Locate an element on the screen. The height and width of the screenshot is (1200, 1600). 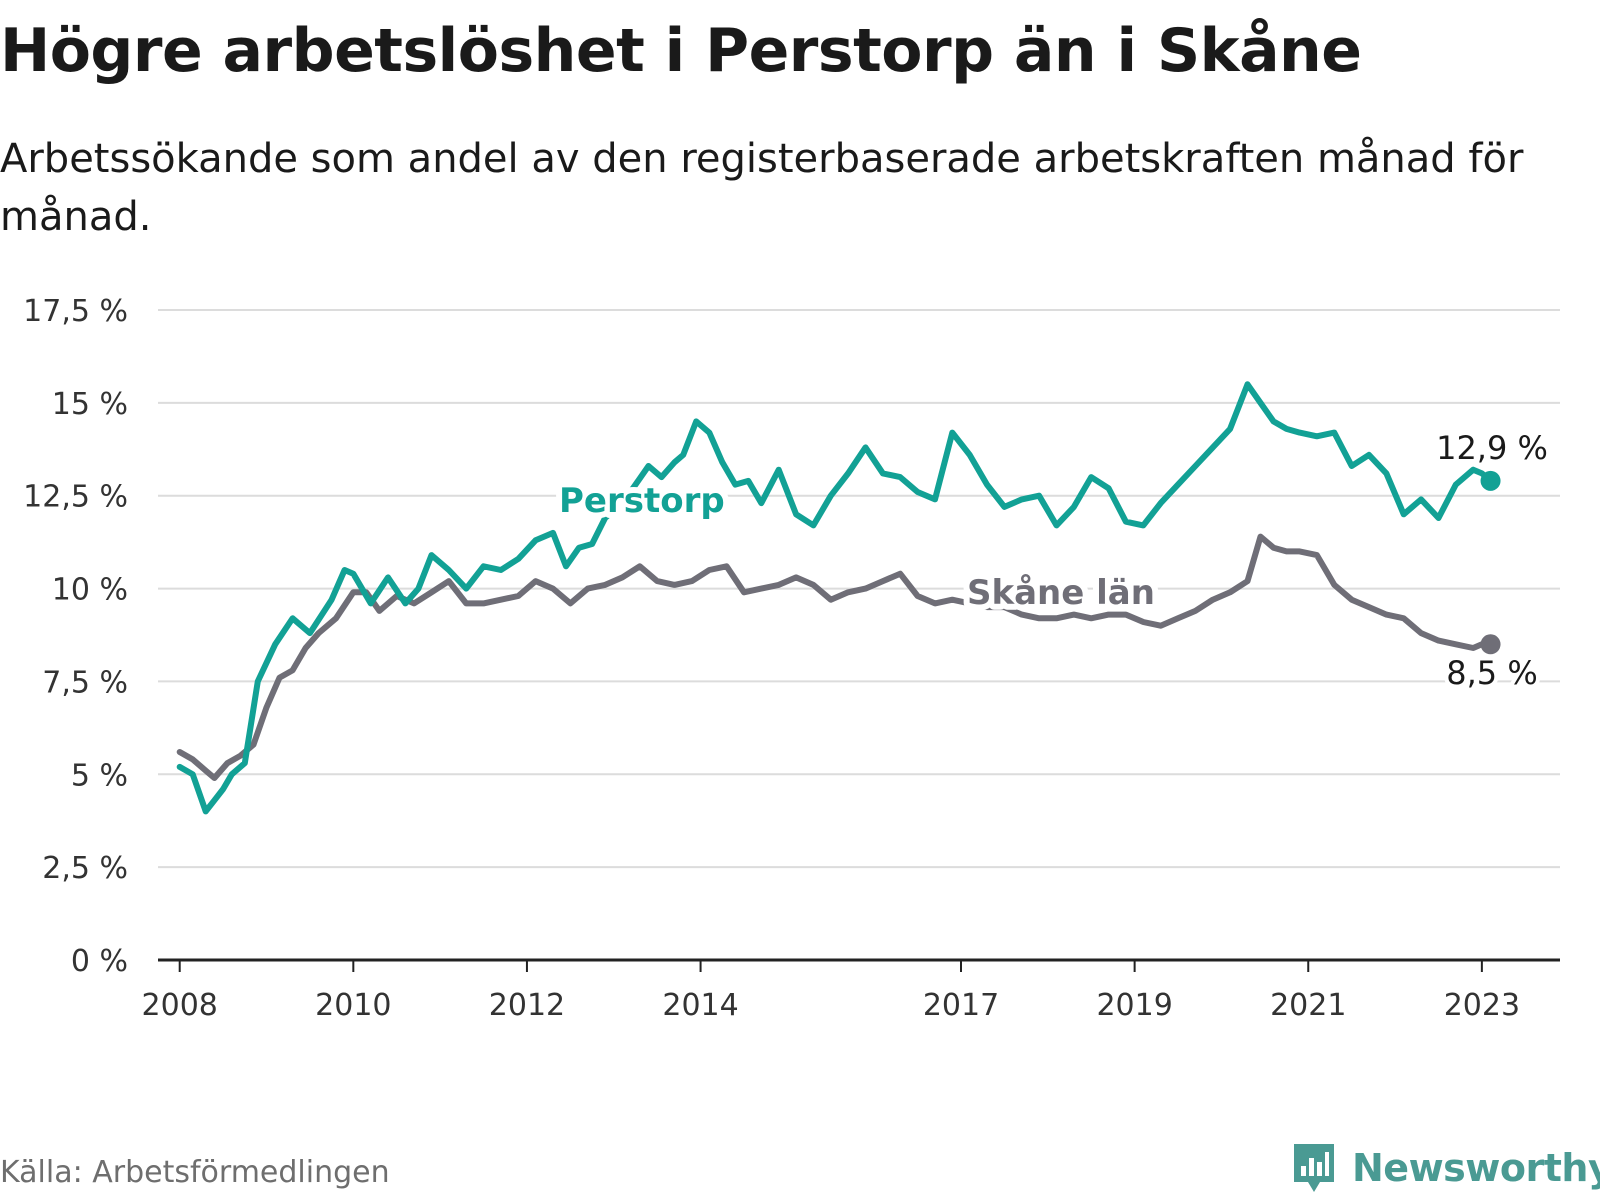
series-labels: Perstorp Skåne län 12,9 % 8,5 % is located at coordinates (1052, 560).